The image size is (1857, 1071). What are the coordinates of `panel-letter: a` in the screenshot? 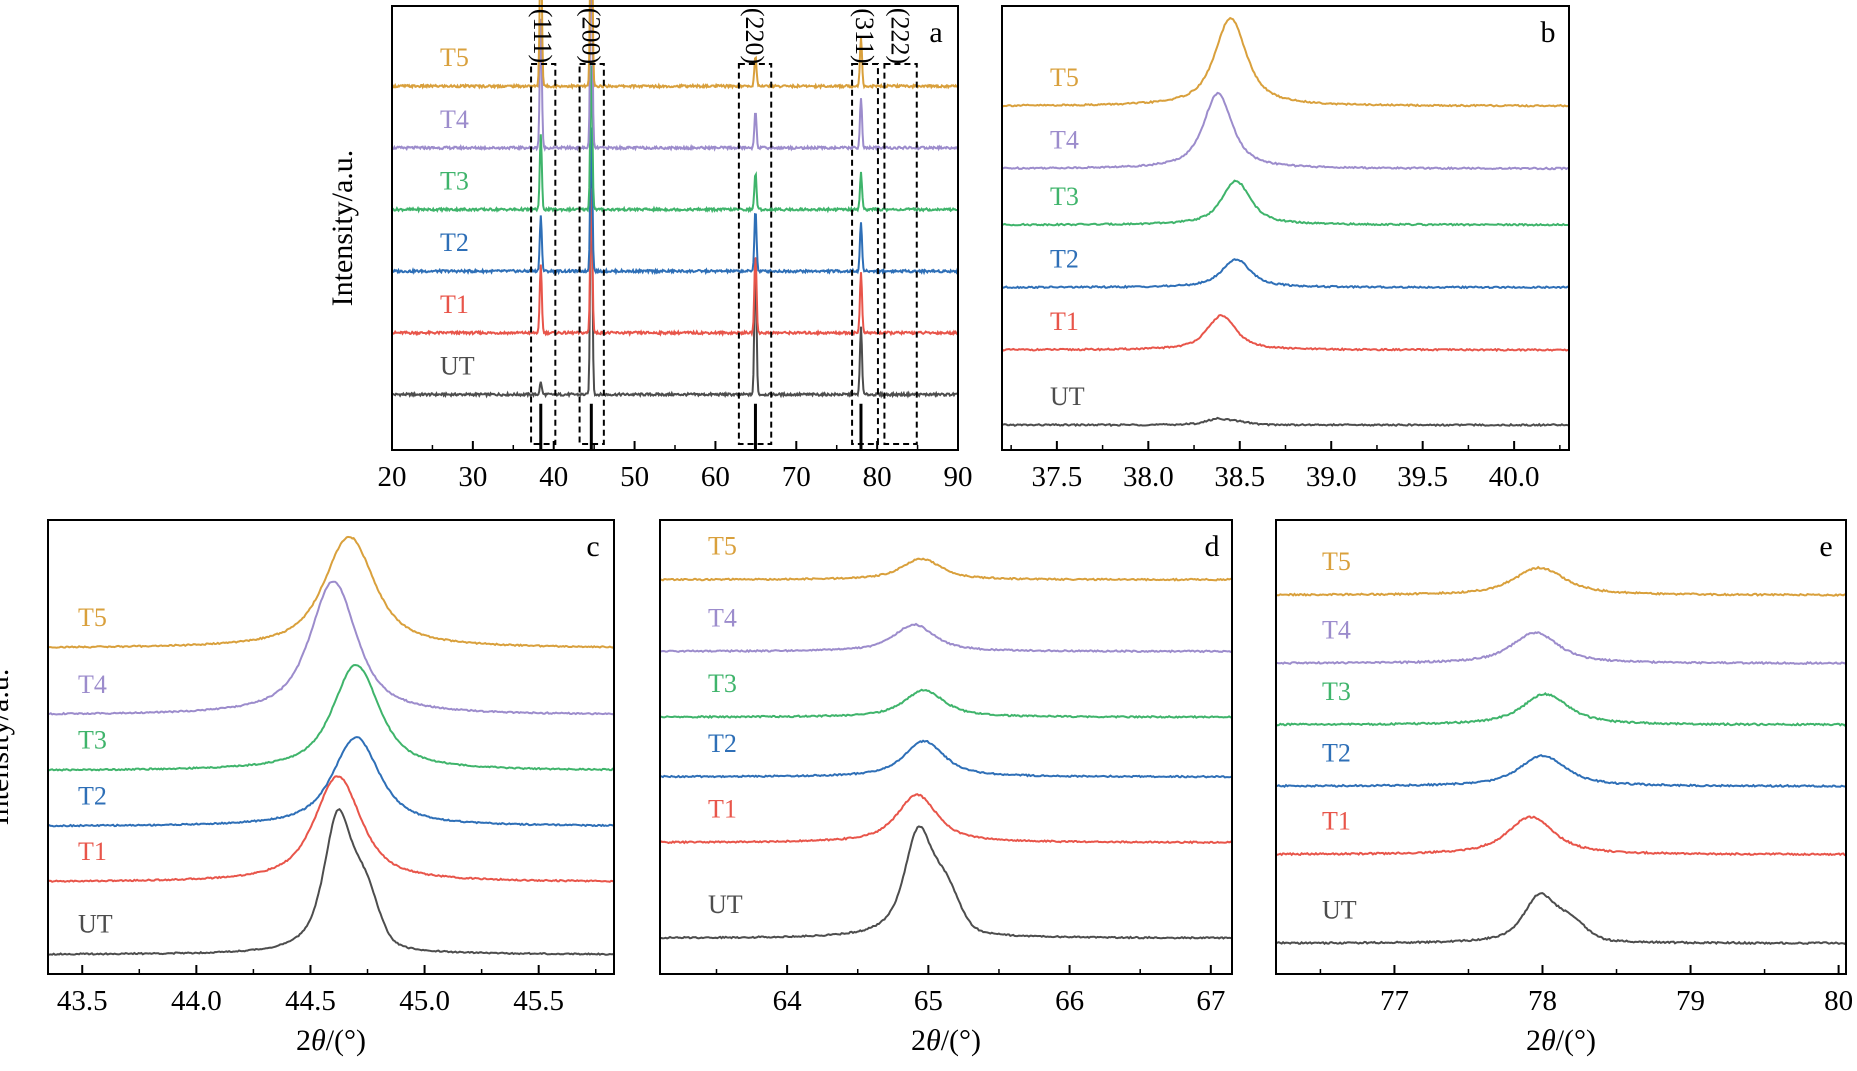 It's located at (935, 32).